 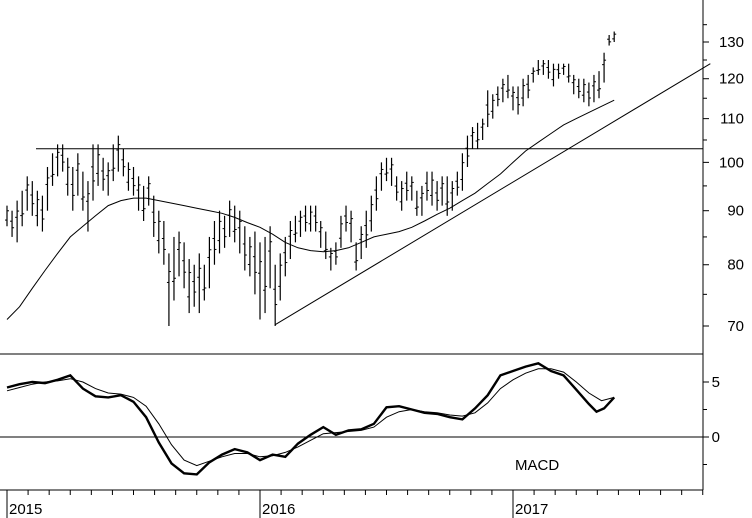 I want to click on price-y-tick-label: 100, so click(x=731, y=162).